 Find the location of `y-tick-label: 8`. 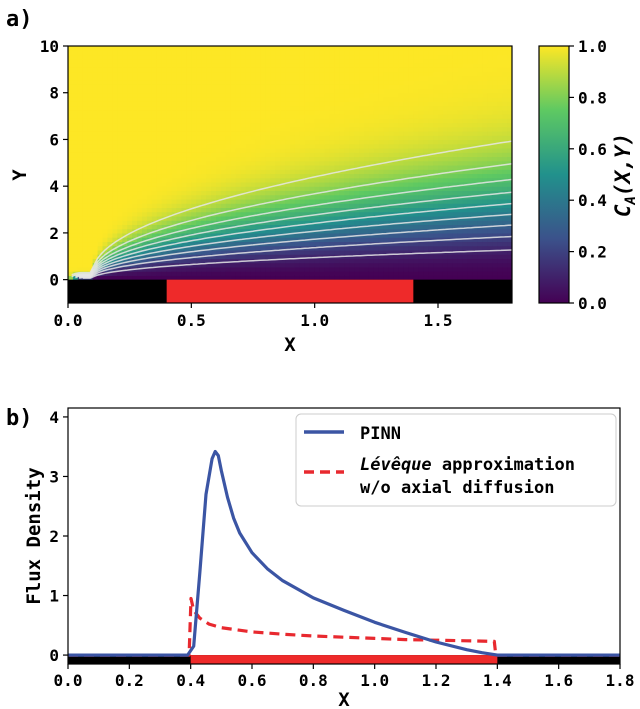

y-tick-label: 8 is located at coordinates (54, 93).